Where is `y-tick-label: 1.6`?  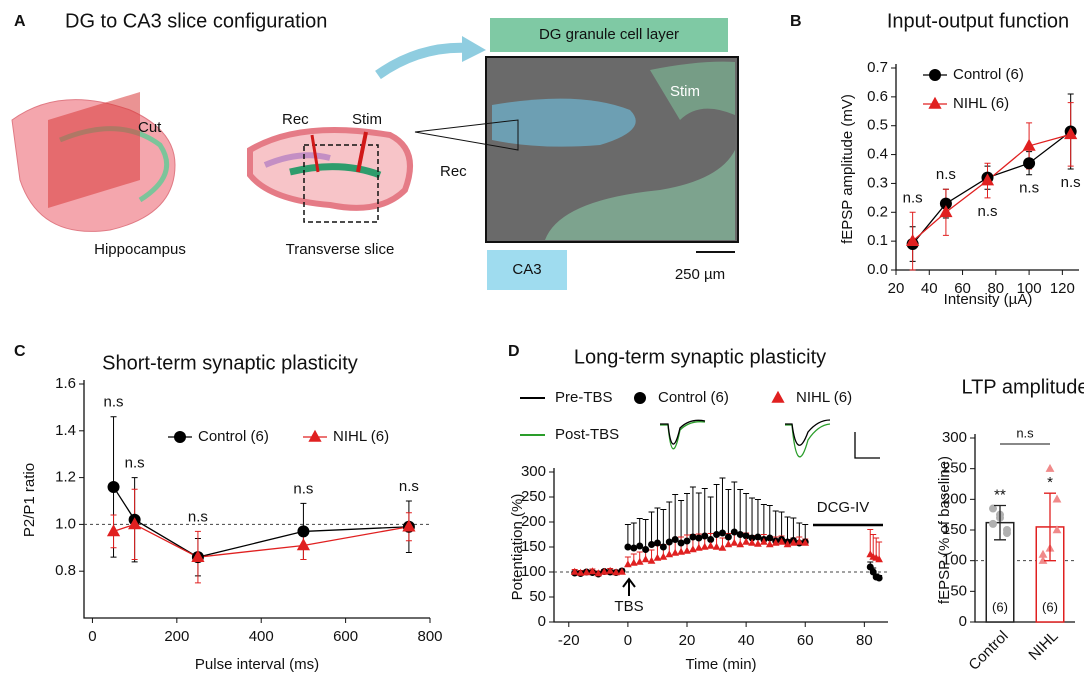 y-tick-label: 1.6 is located at coordinates (65, 383).